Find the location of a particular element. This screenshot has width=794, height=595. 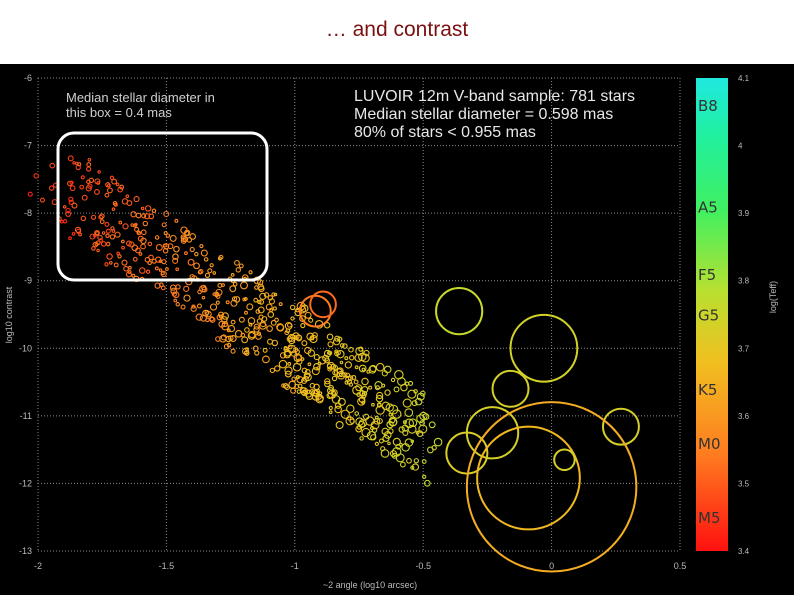

x-tick-label: 0 is located at coordinates (551, 566).